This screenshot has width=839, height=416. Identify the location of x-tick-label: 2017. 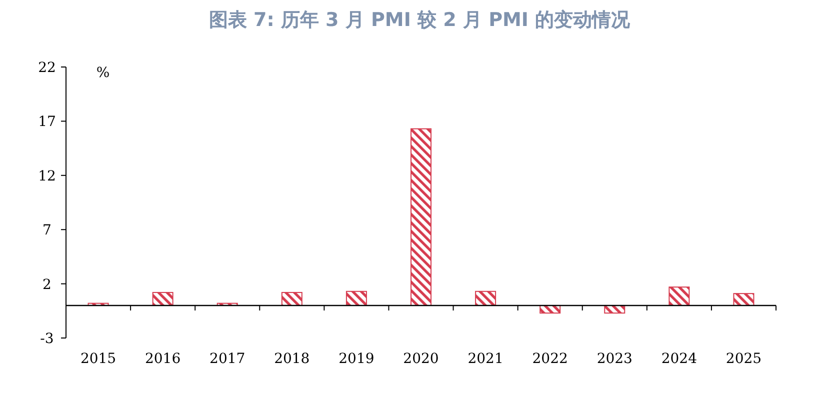
(228, 359).